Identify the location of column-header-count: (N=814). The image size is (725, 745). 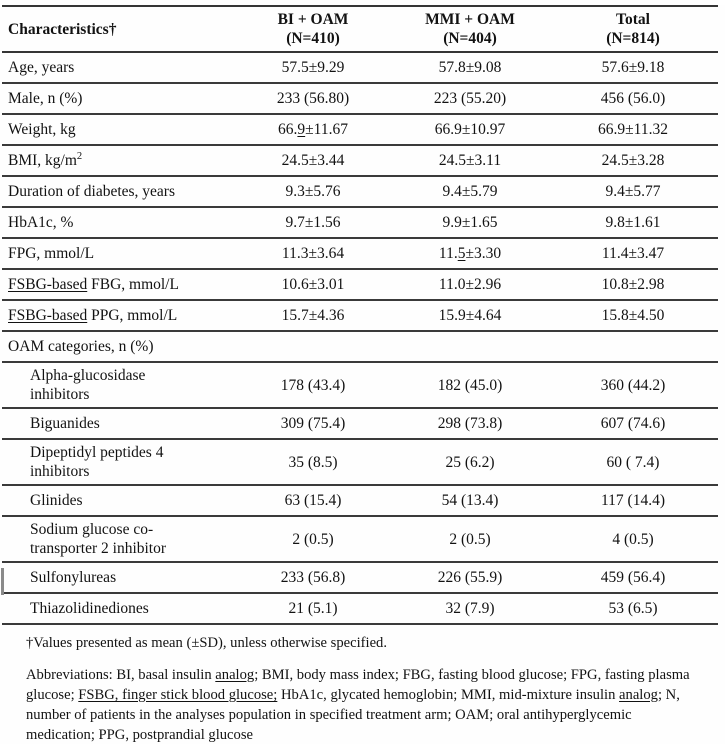
(633, 38).